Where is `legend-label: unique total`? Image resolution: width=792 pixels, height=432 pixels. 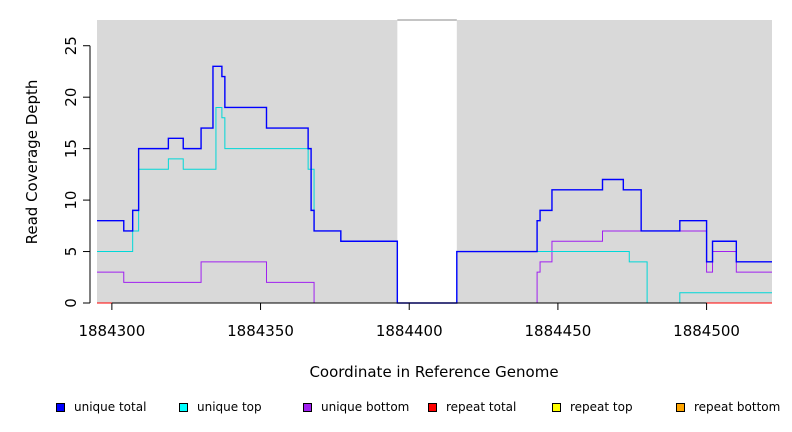 legend-label: unique total is located at coordinates (110, 407).